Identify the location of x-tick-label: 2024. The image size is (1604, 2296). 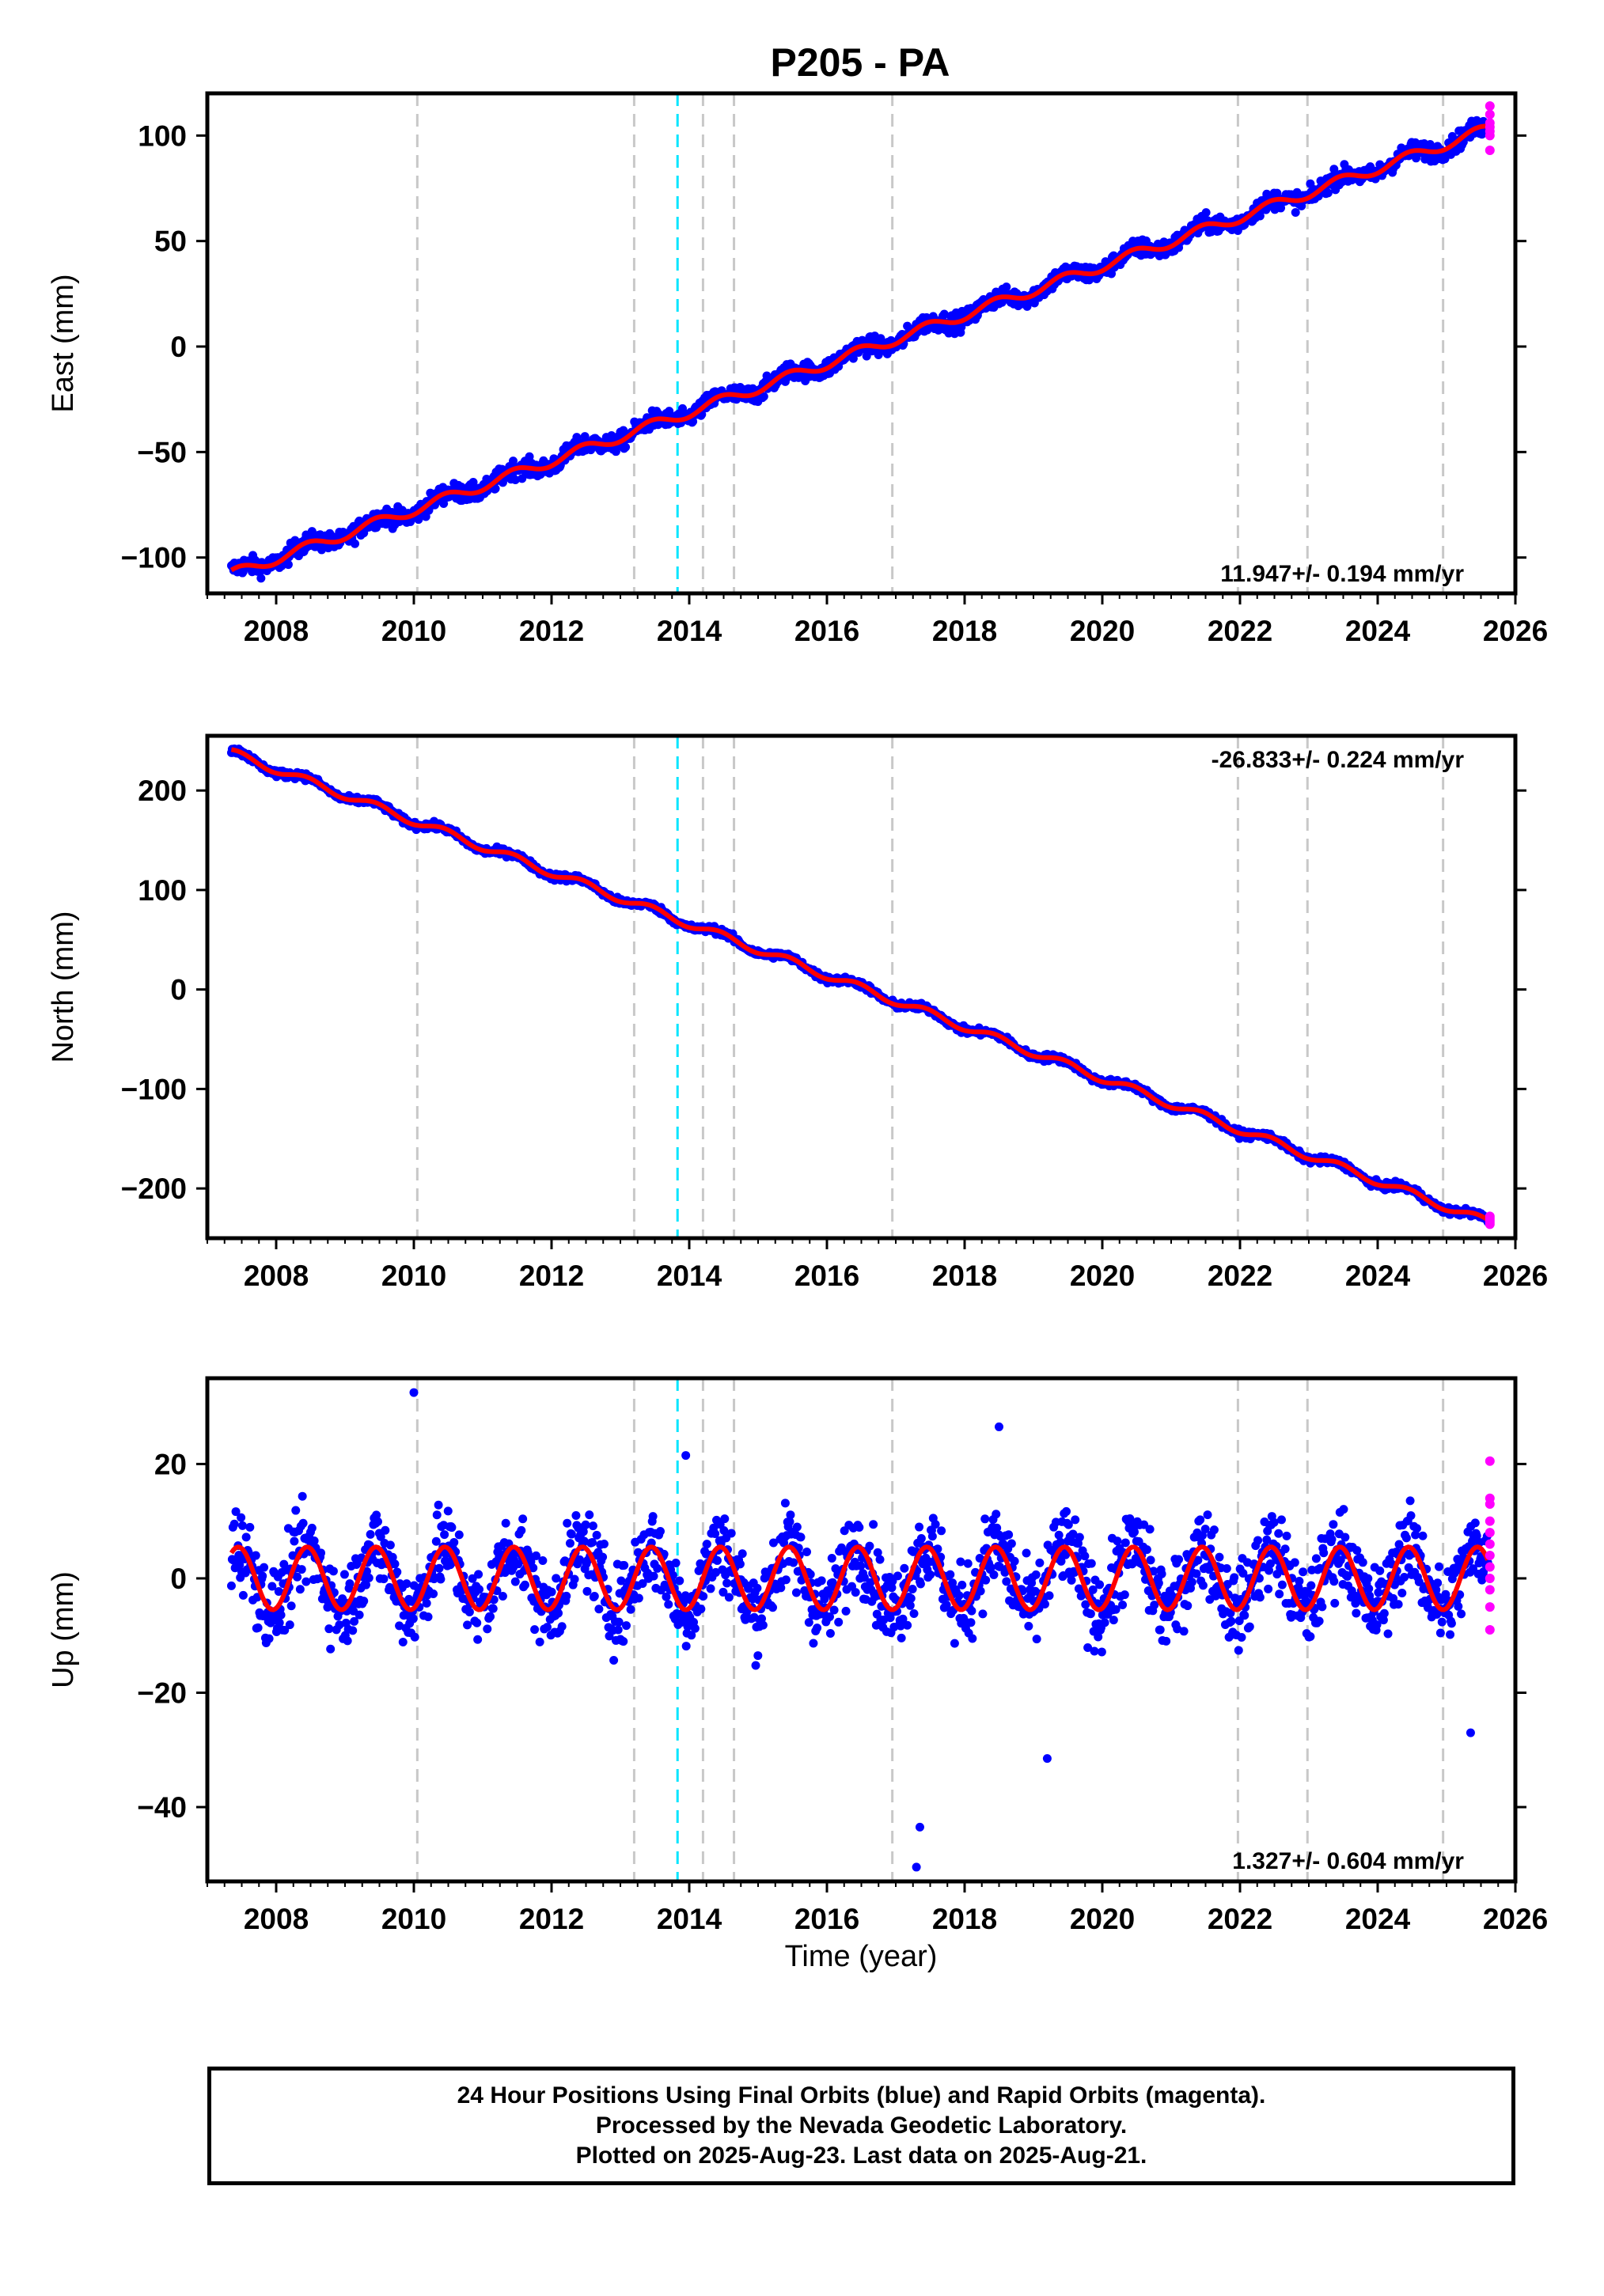
(1378, 1276).